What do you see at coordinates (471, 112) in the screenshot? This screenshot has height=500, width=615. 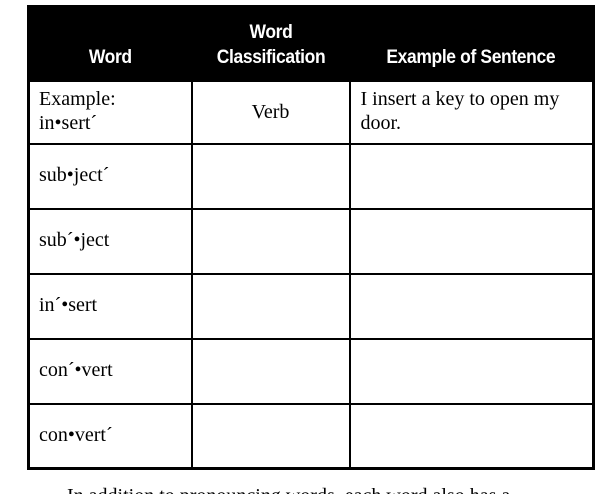 I see `sentence-cell: I insert a key to open my door.` at bounding box center [471, 112].